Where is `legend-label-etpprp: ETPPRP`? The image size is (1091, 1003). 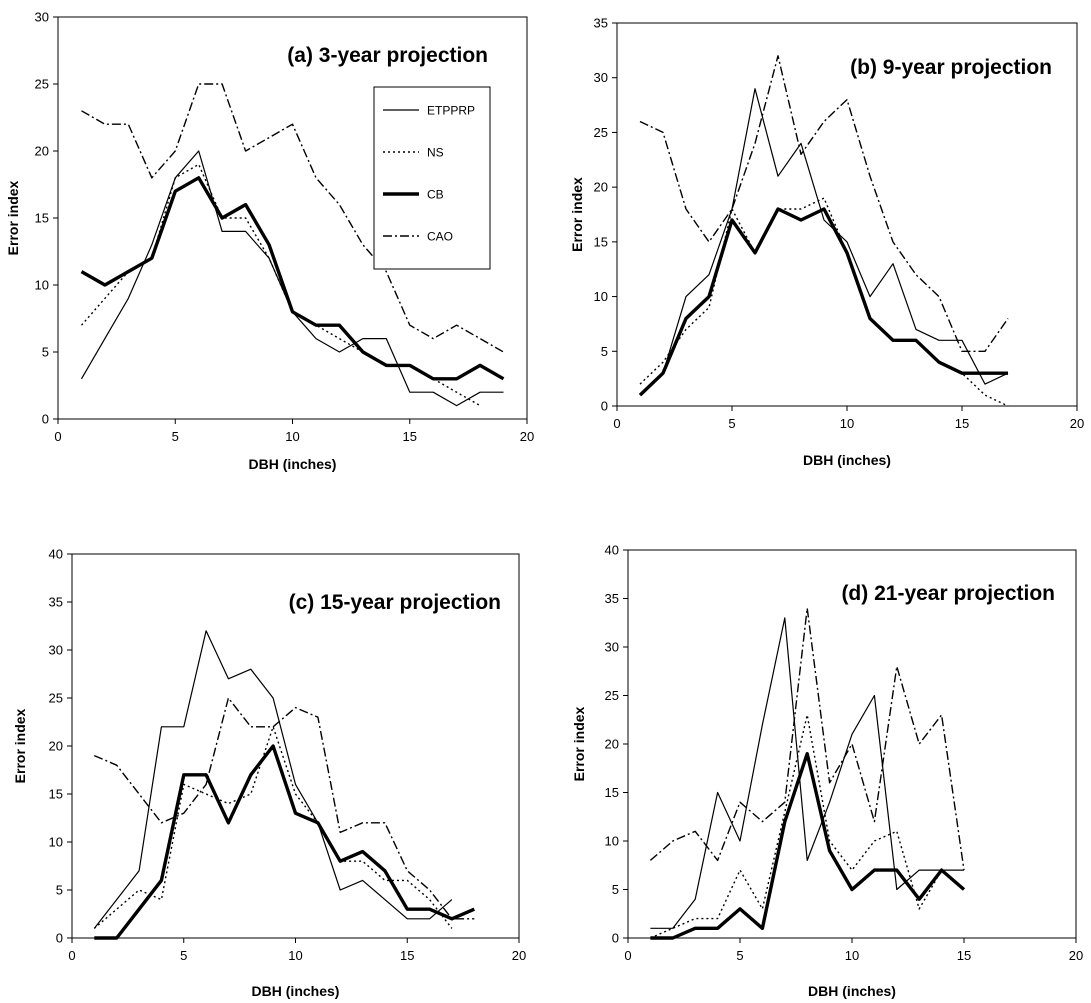
legend-label-etpprp: ETPPRP is located at coordinates (451, 111).